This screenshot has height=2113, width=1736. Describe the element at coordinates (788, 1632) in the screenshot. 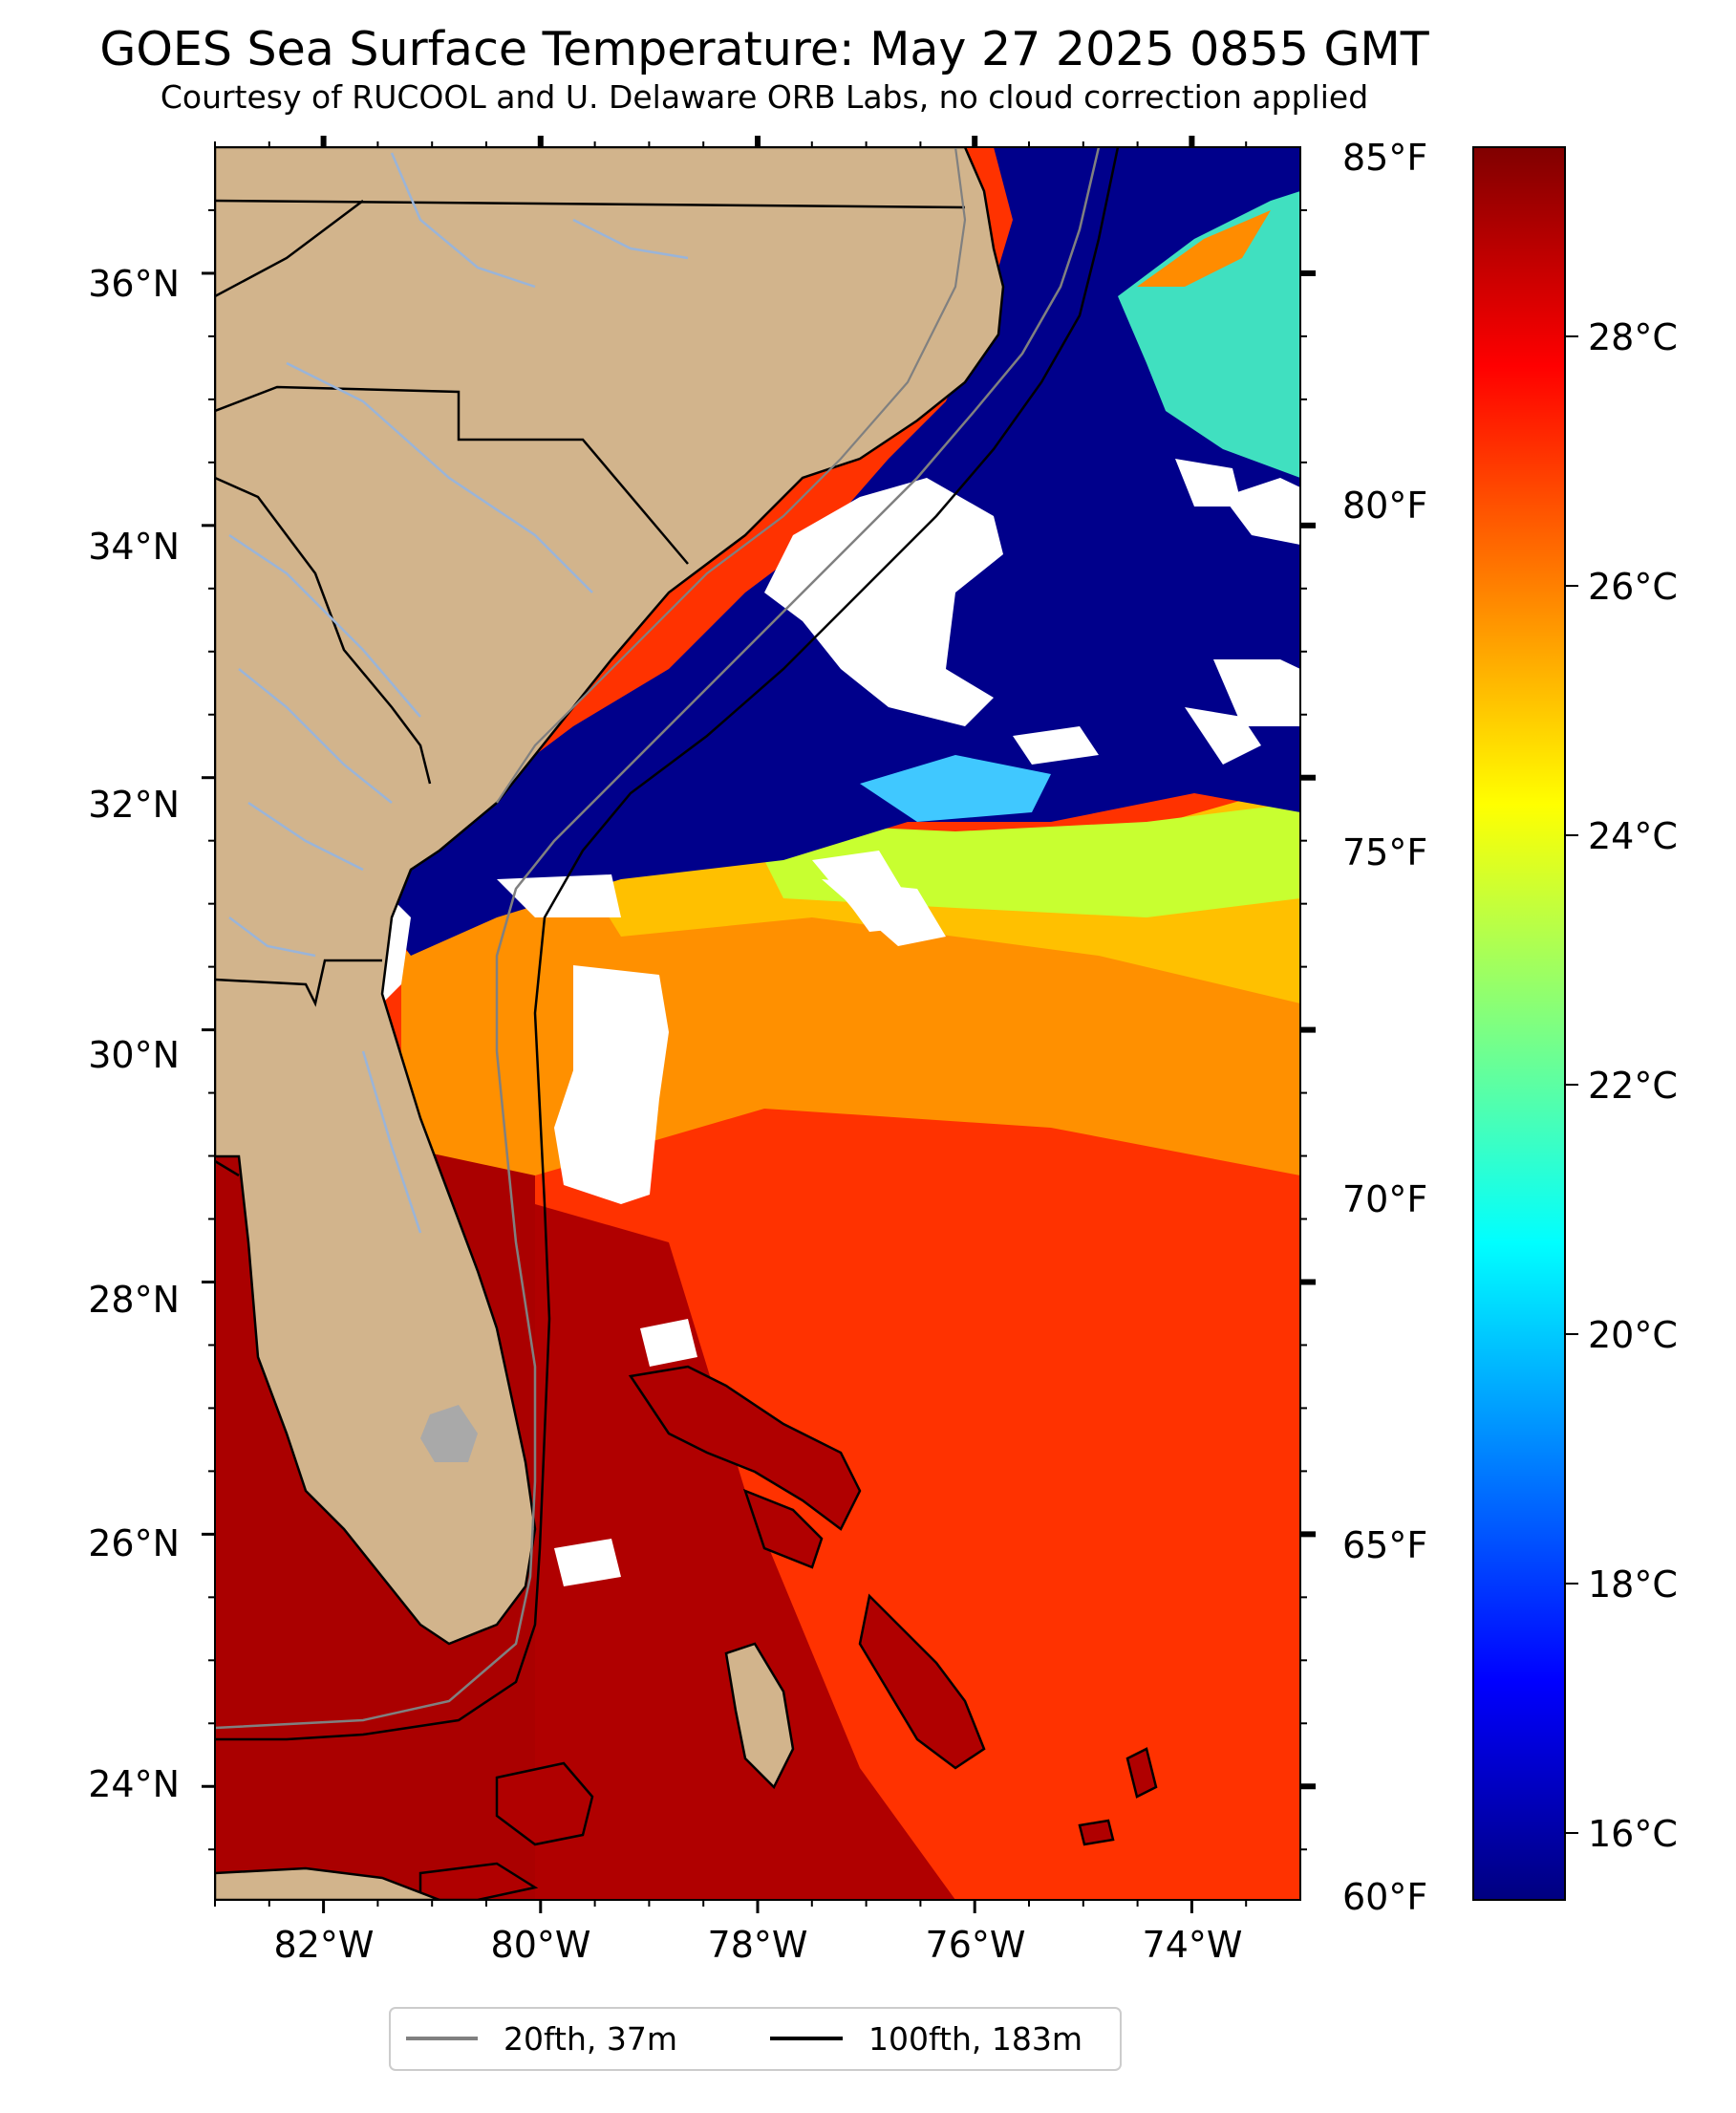

I see `bahamas-islands` at that location.